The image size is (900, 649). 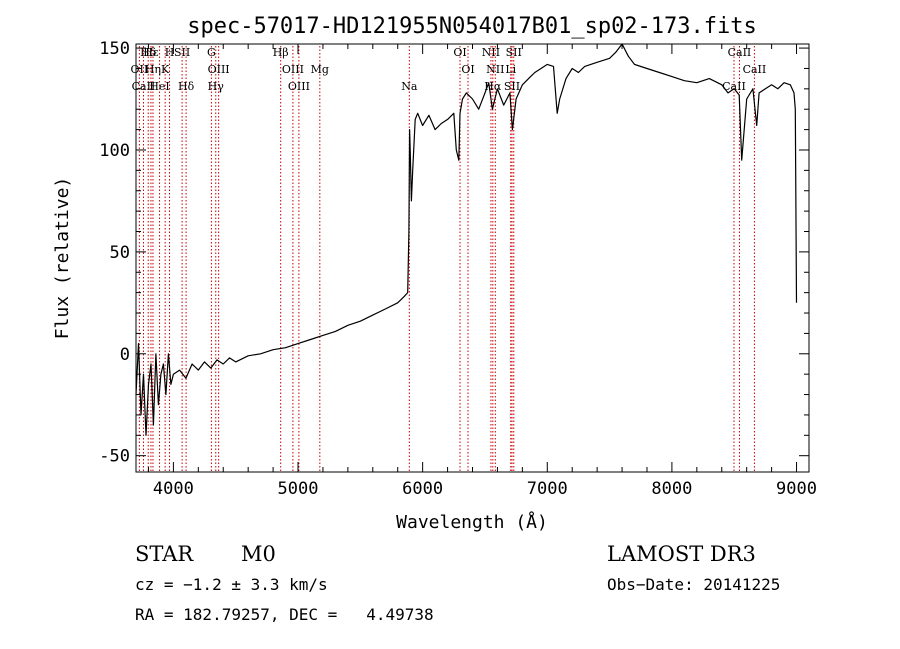 I want to click on y-tick-label: 150, so click(x=114, y=49).